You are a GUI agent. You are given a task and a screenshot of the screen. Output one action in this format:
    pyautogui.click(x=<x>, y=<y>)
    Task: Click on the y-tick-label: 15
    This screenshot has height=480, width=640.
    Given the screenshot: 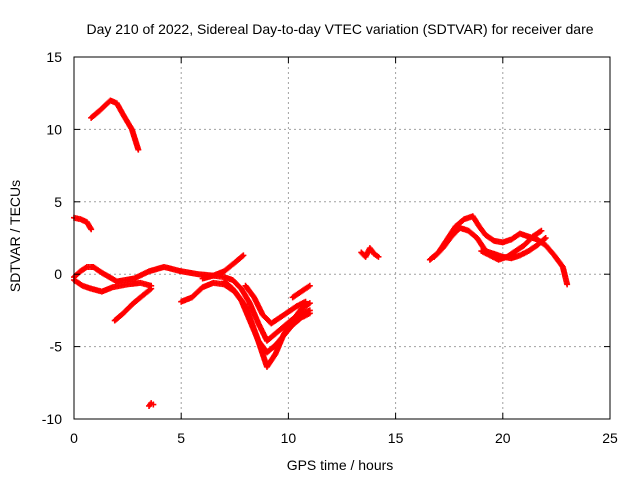 What is the action you would take?
    pyautogui.click(x=54, y=57)
    